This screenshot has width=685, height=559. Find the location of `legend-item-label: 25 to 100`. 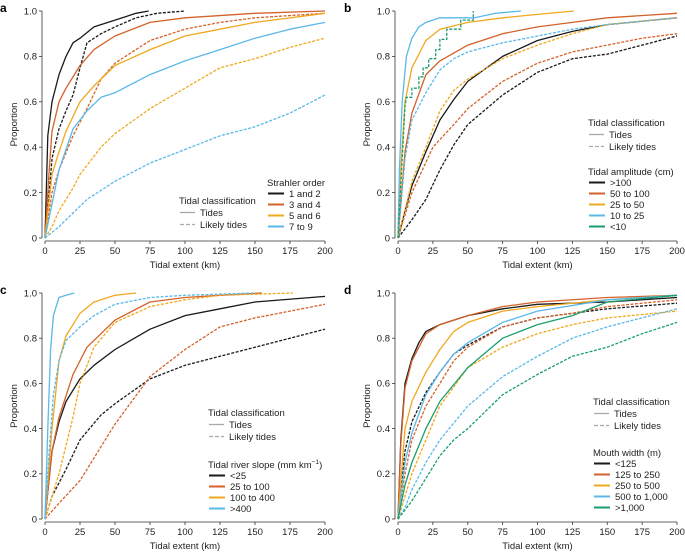

legend-item-label: 25 to 100 is located at coordinates (250, 487).